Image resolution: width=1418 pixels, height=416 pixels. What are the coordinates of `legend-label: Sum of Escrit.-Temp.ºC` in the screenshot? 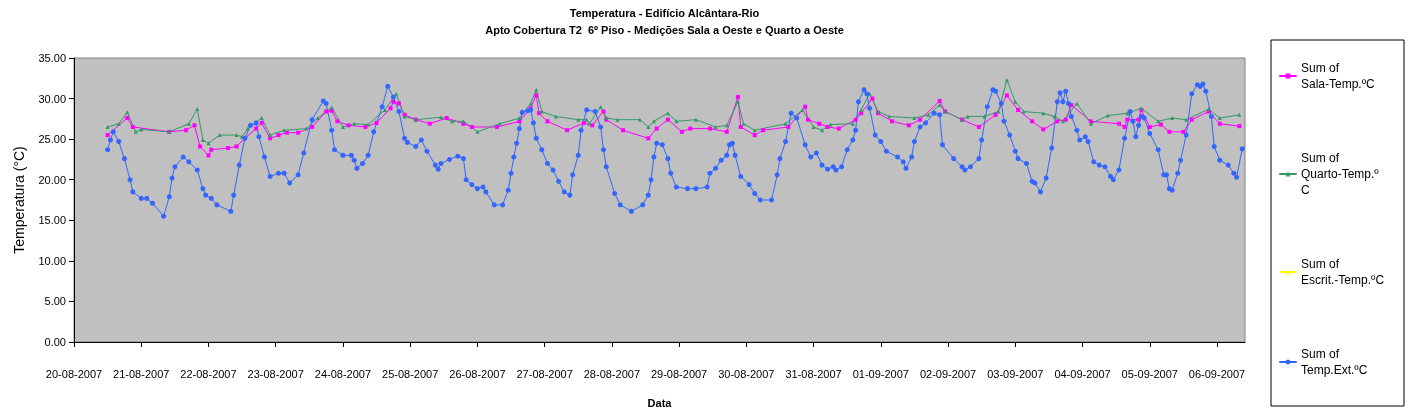 It's located at (1343, 272).